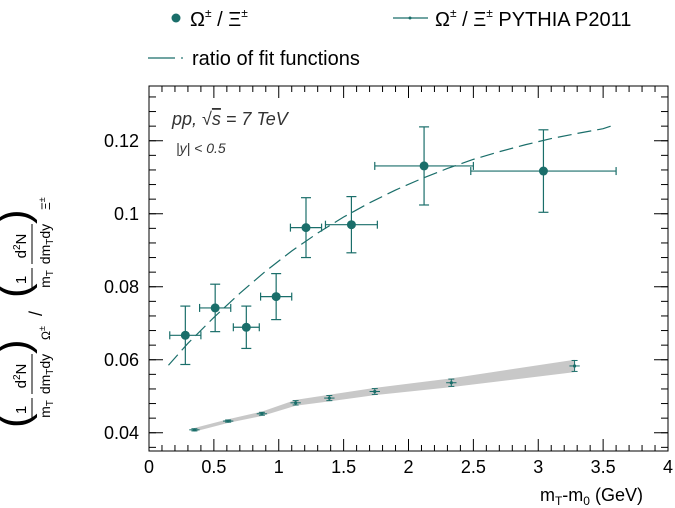 This screenshot has width=675, height=508. Describe the element at coordinates (121, 360) in the screenshot. I see `y-tick-label: 0.06` at that location.